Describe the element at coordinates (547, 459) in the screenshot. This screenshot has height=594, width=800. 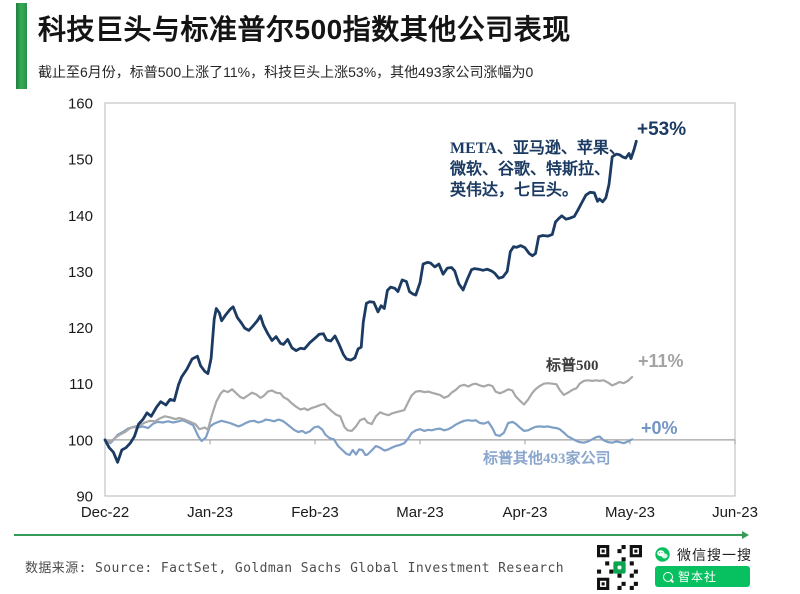
I see `others493-series-label: 标普其他493家公司` at that location.